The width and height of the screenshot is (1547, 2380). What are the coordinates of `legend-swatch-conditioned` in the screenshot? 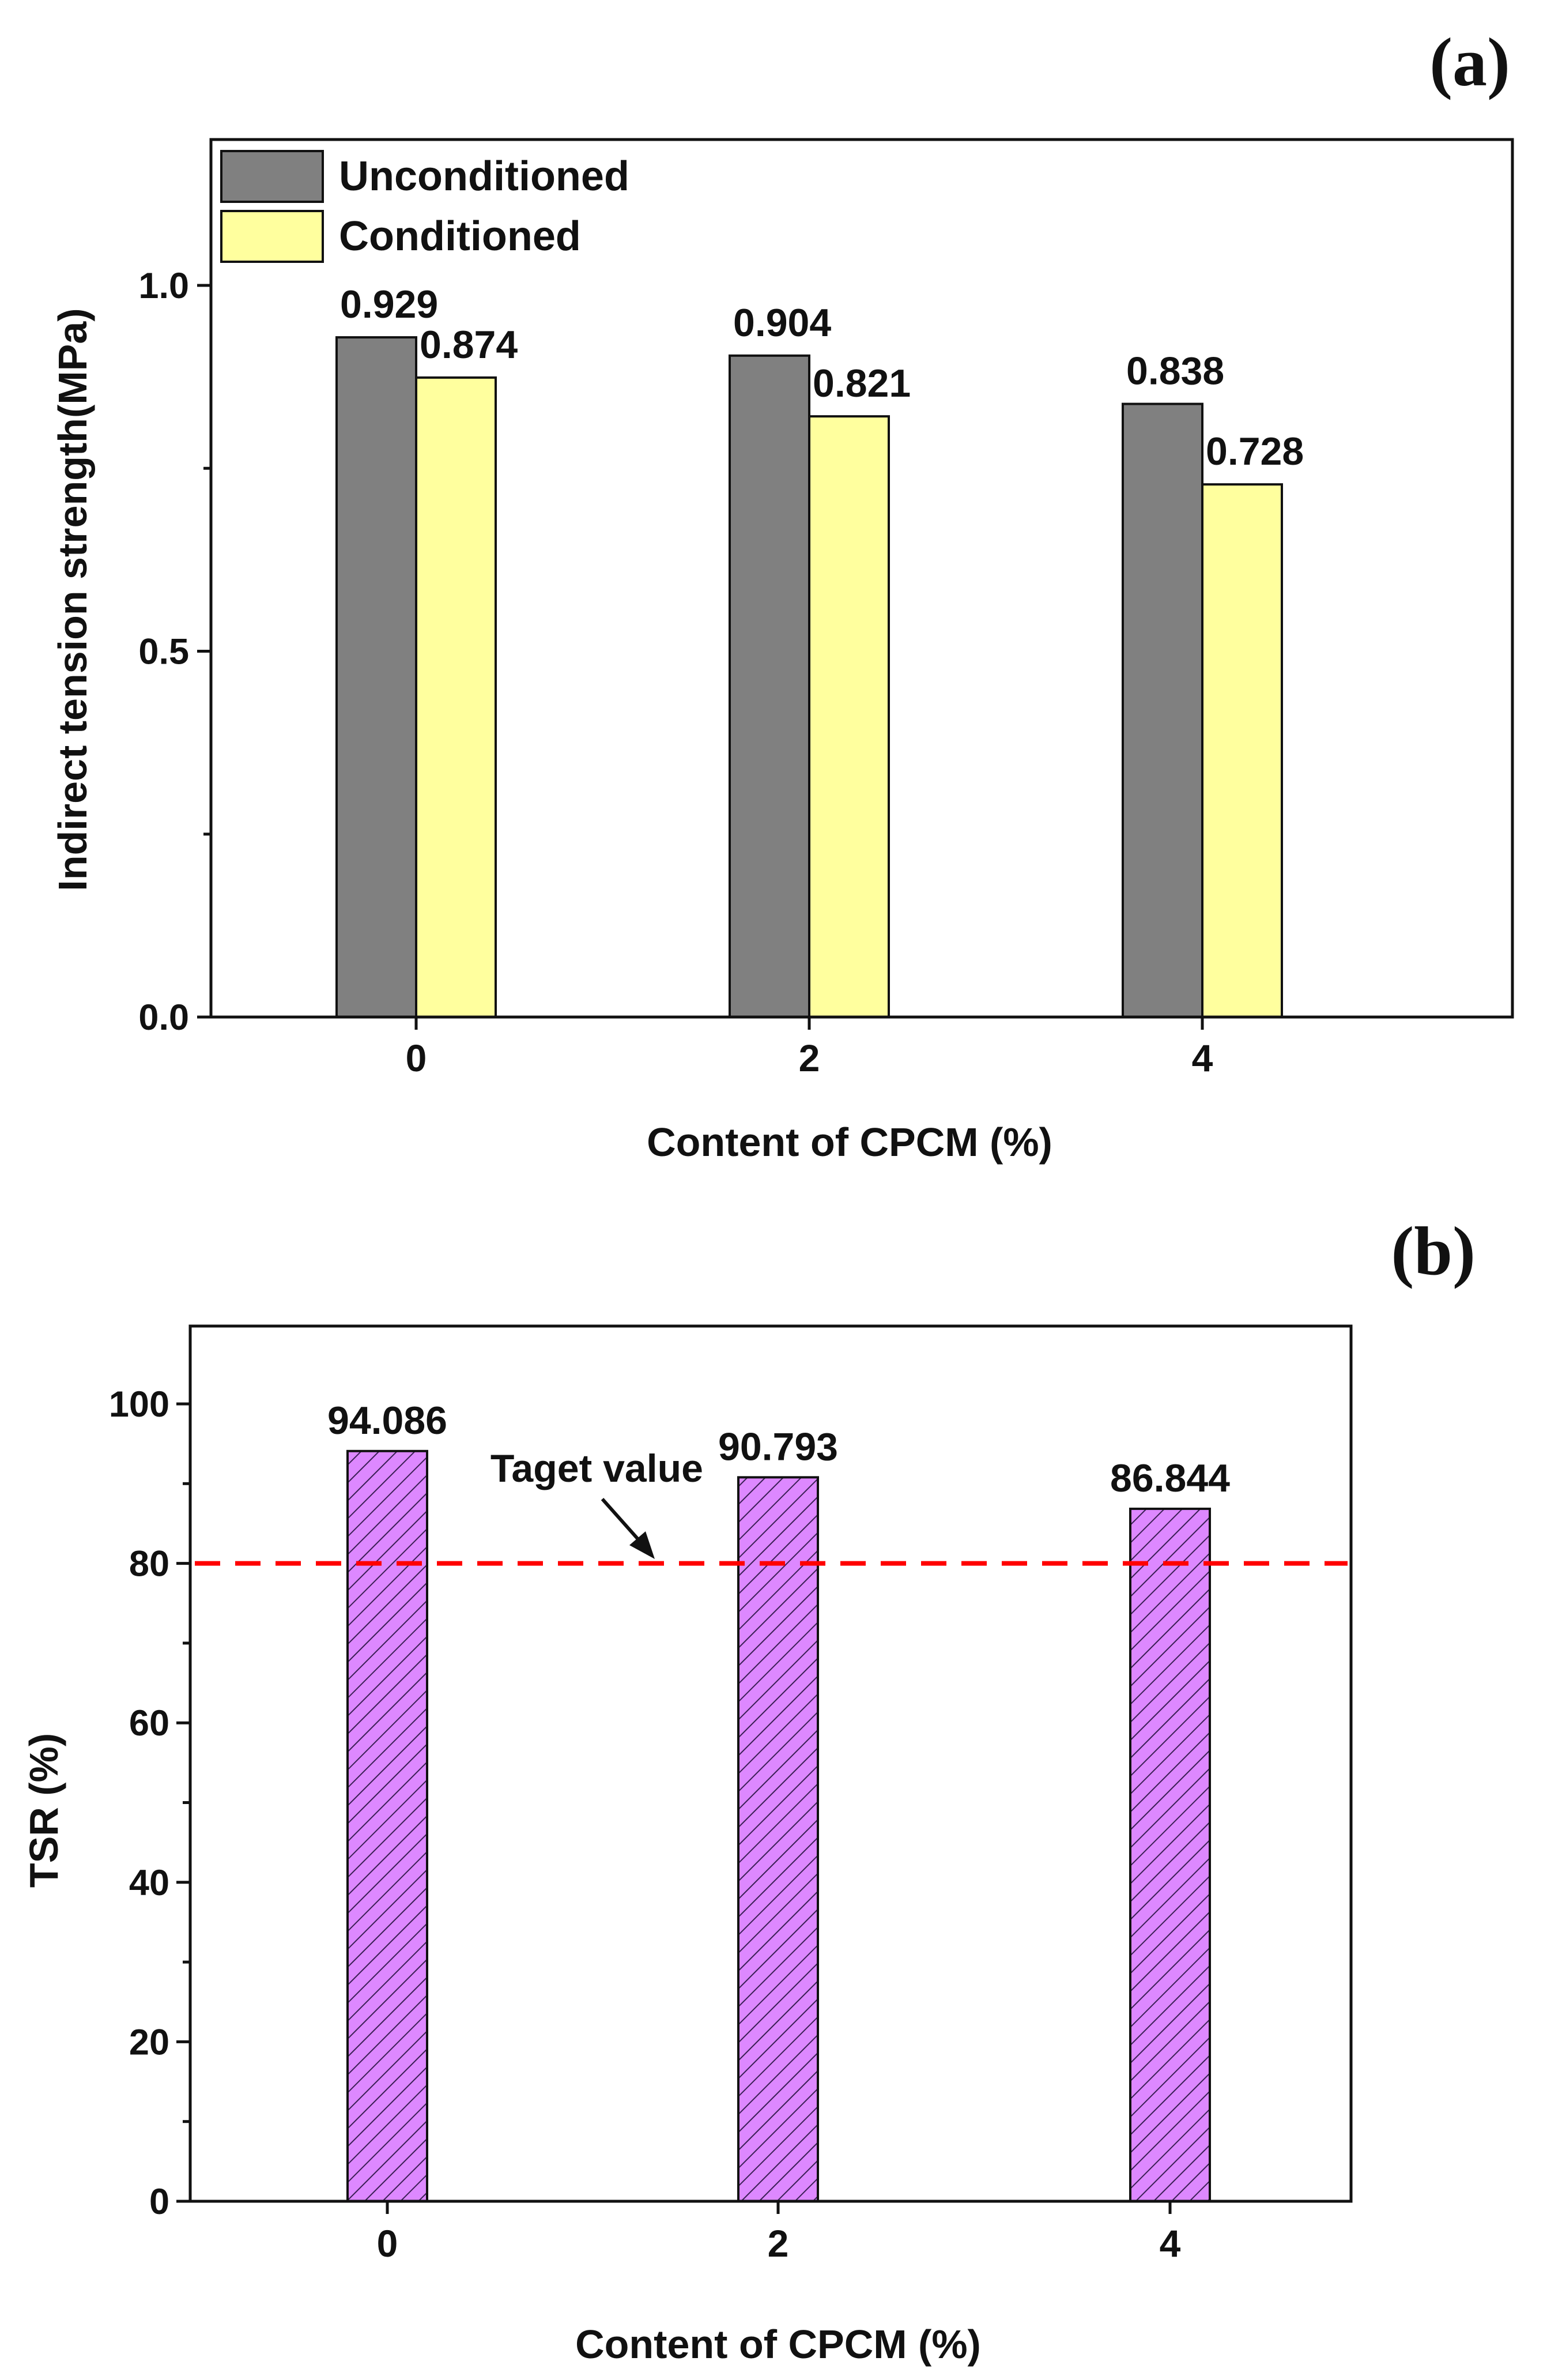 It's located at (272, 236).